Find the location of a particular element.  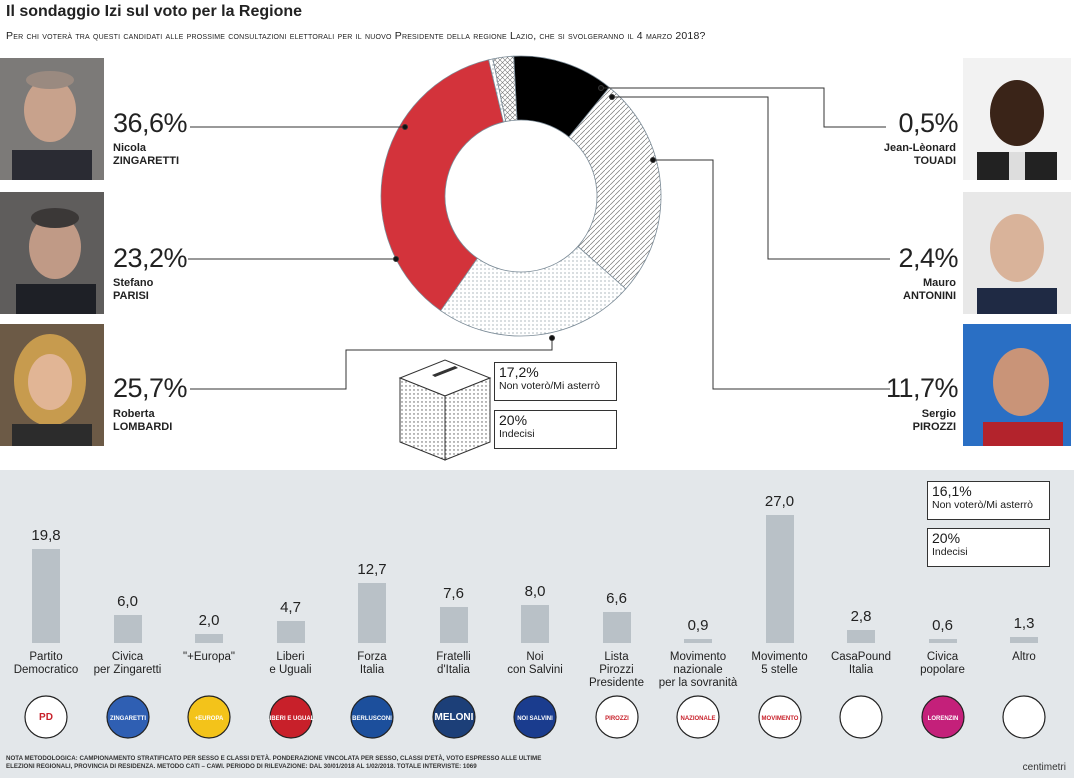

bar-category-label: CasaPound Italia is located at coordinates (861, 664).